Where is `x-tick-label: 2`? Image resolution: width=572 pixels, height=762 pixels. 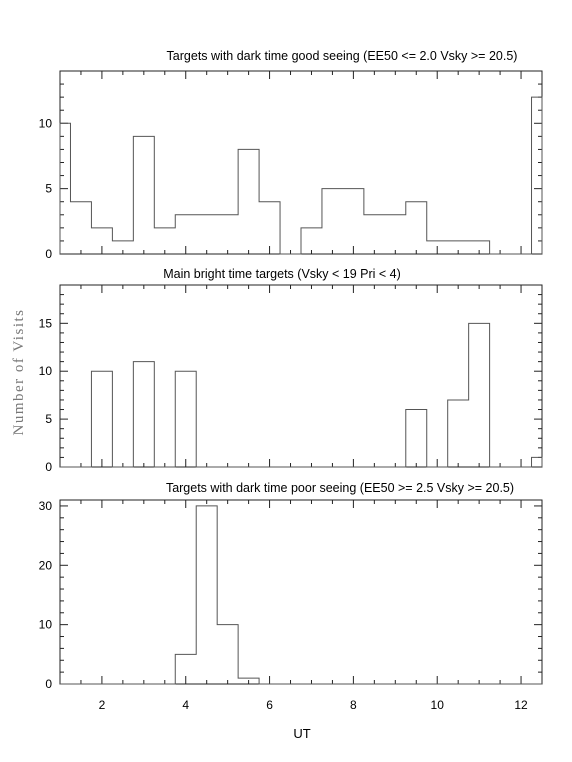
x-tick-label: 2 is located at coordinates (102, 705).